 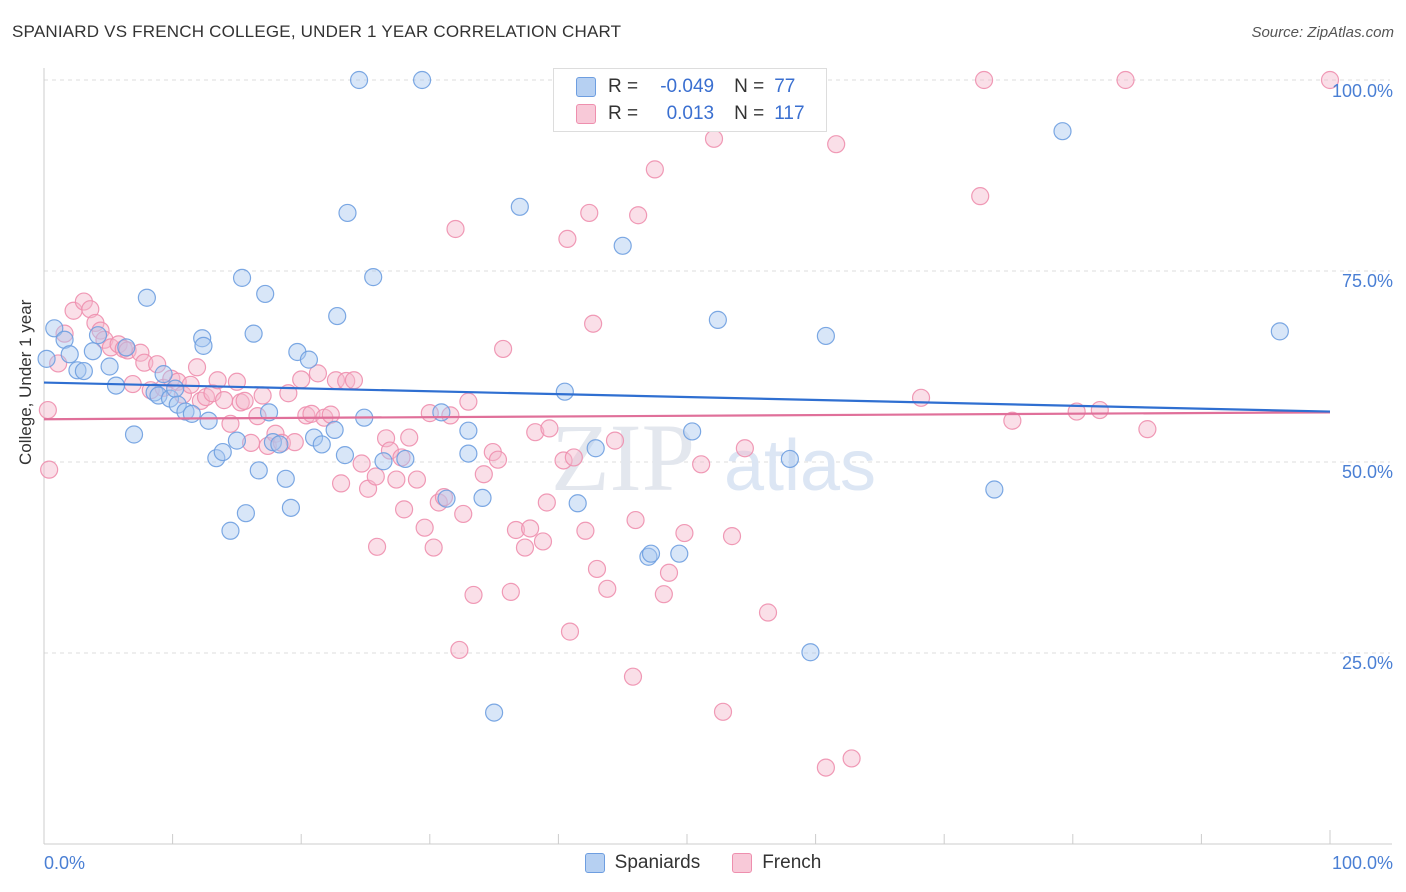 I want to click on stats-legend: R = -0.049 N = 77 R = 0.013 N = 117, so click(x=690, y=100).